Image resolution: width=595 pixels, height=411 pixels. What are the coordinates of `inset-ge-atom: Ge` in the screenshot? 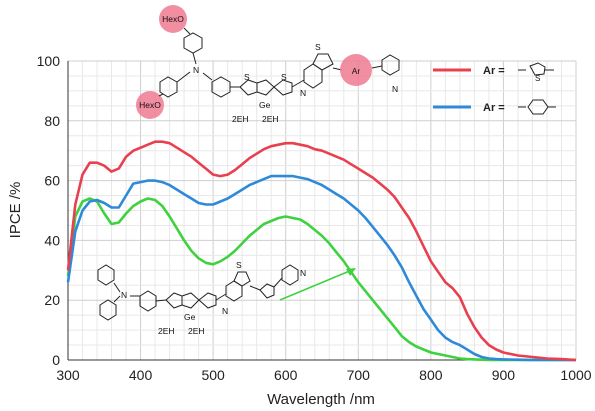 It's located at (190, 317).